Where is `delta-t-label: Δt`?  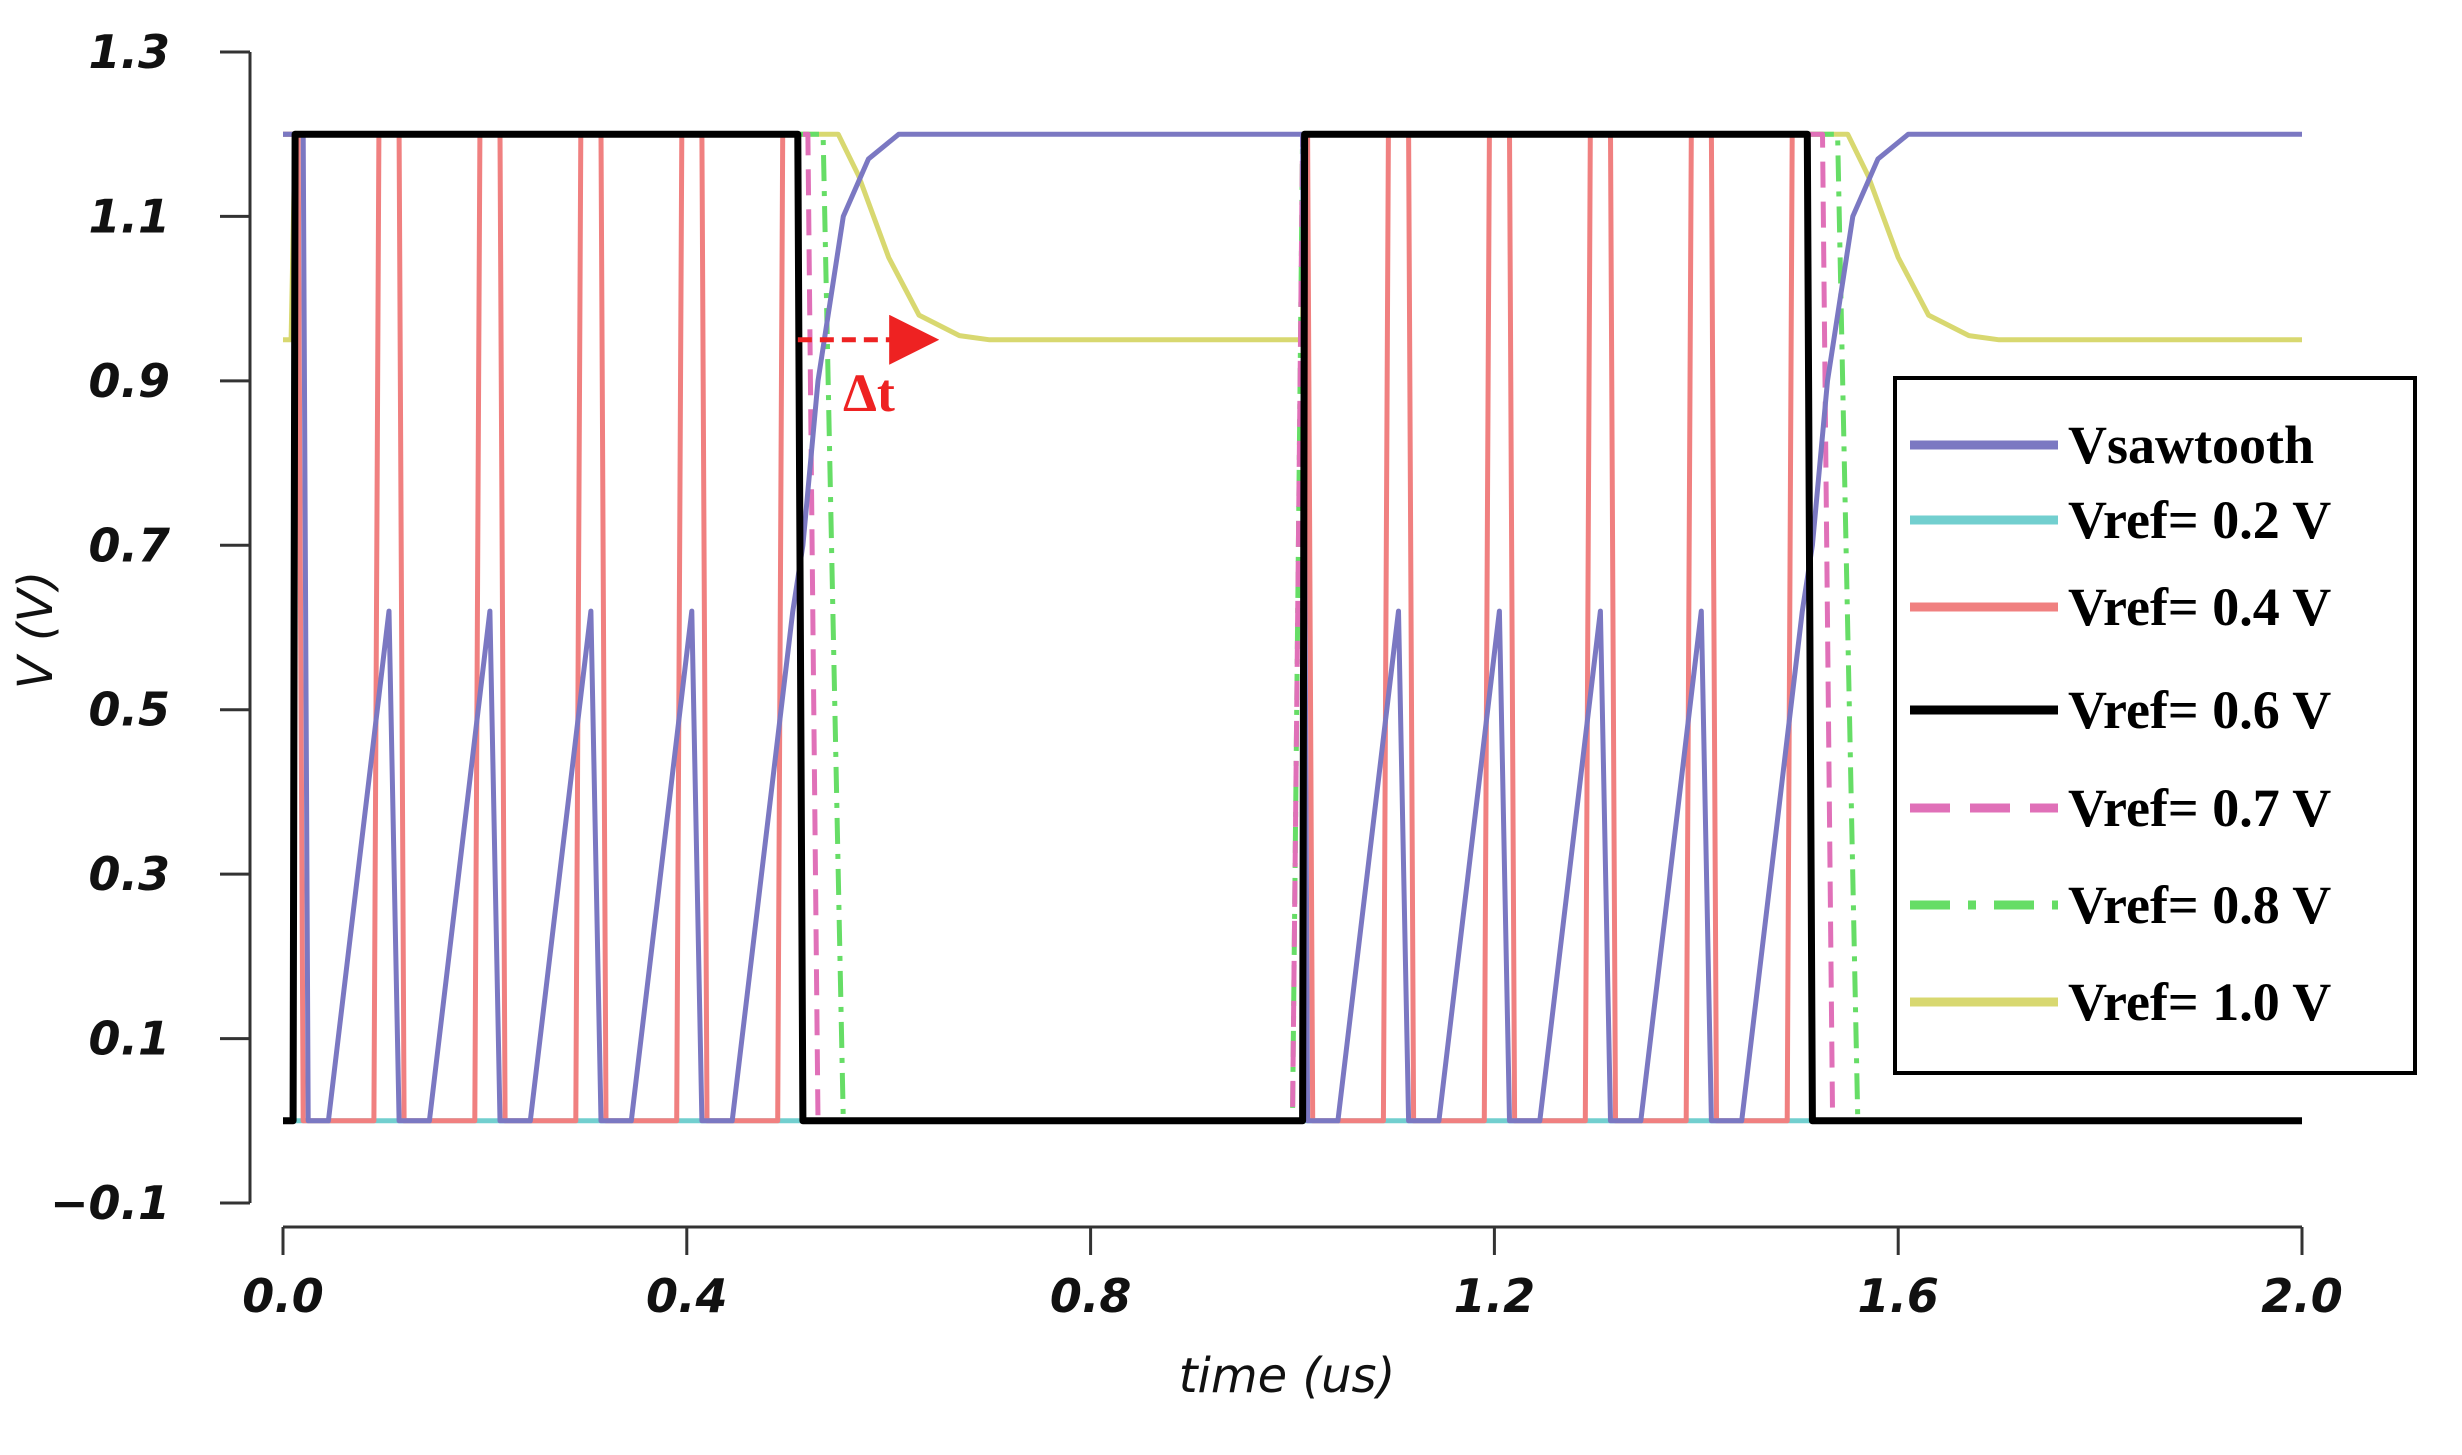
delta-t-label: Δt is located at coordinates (869, 393).